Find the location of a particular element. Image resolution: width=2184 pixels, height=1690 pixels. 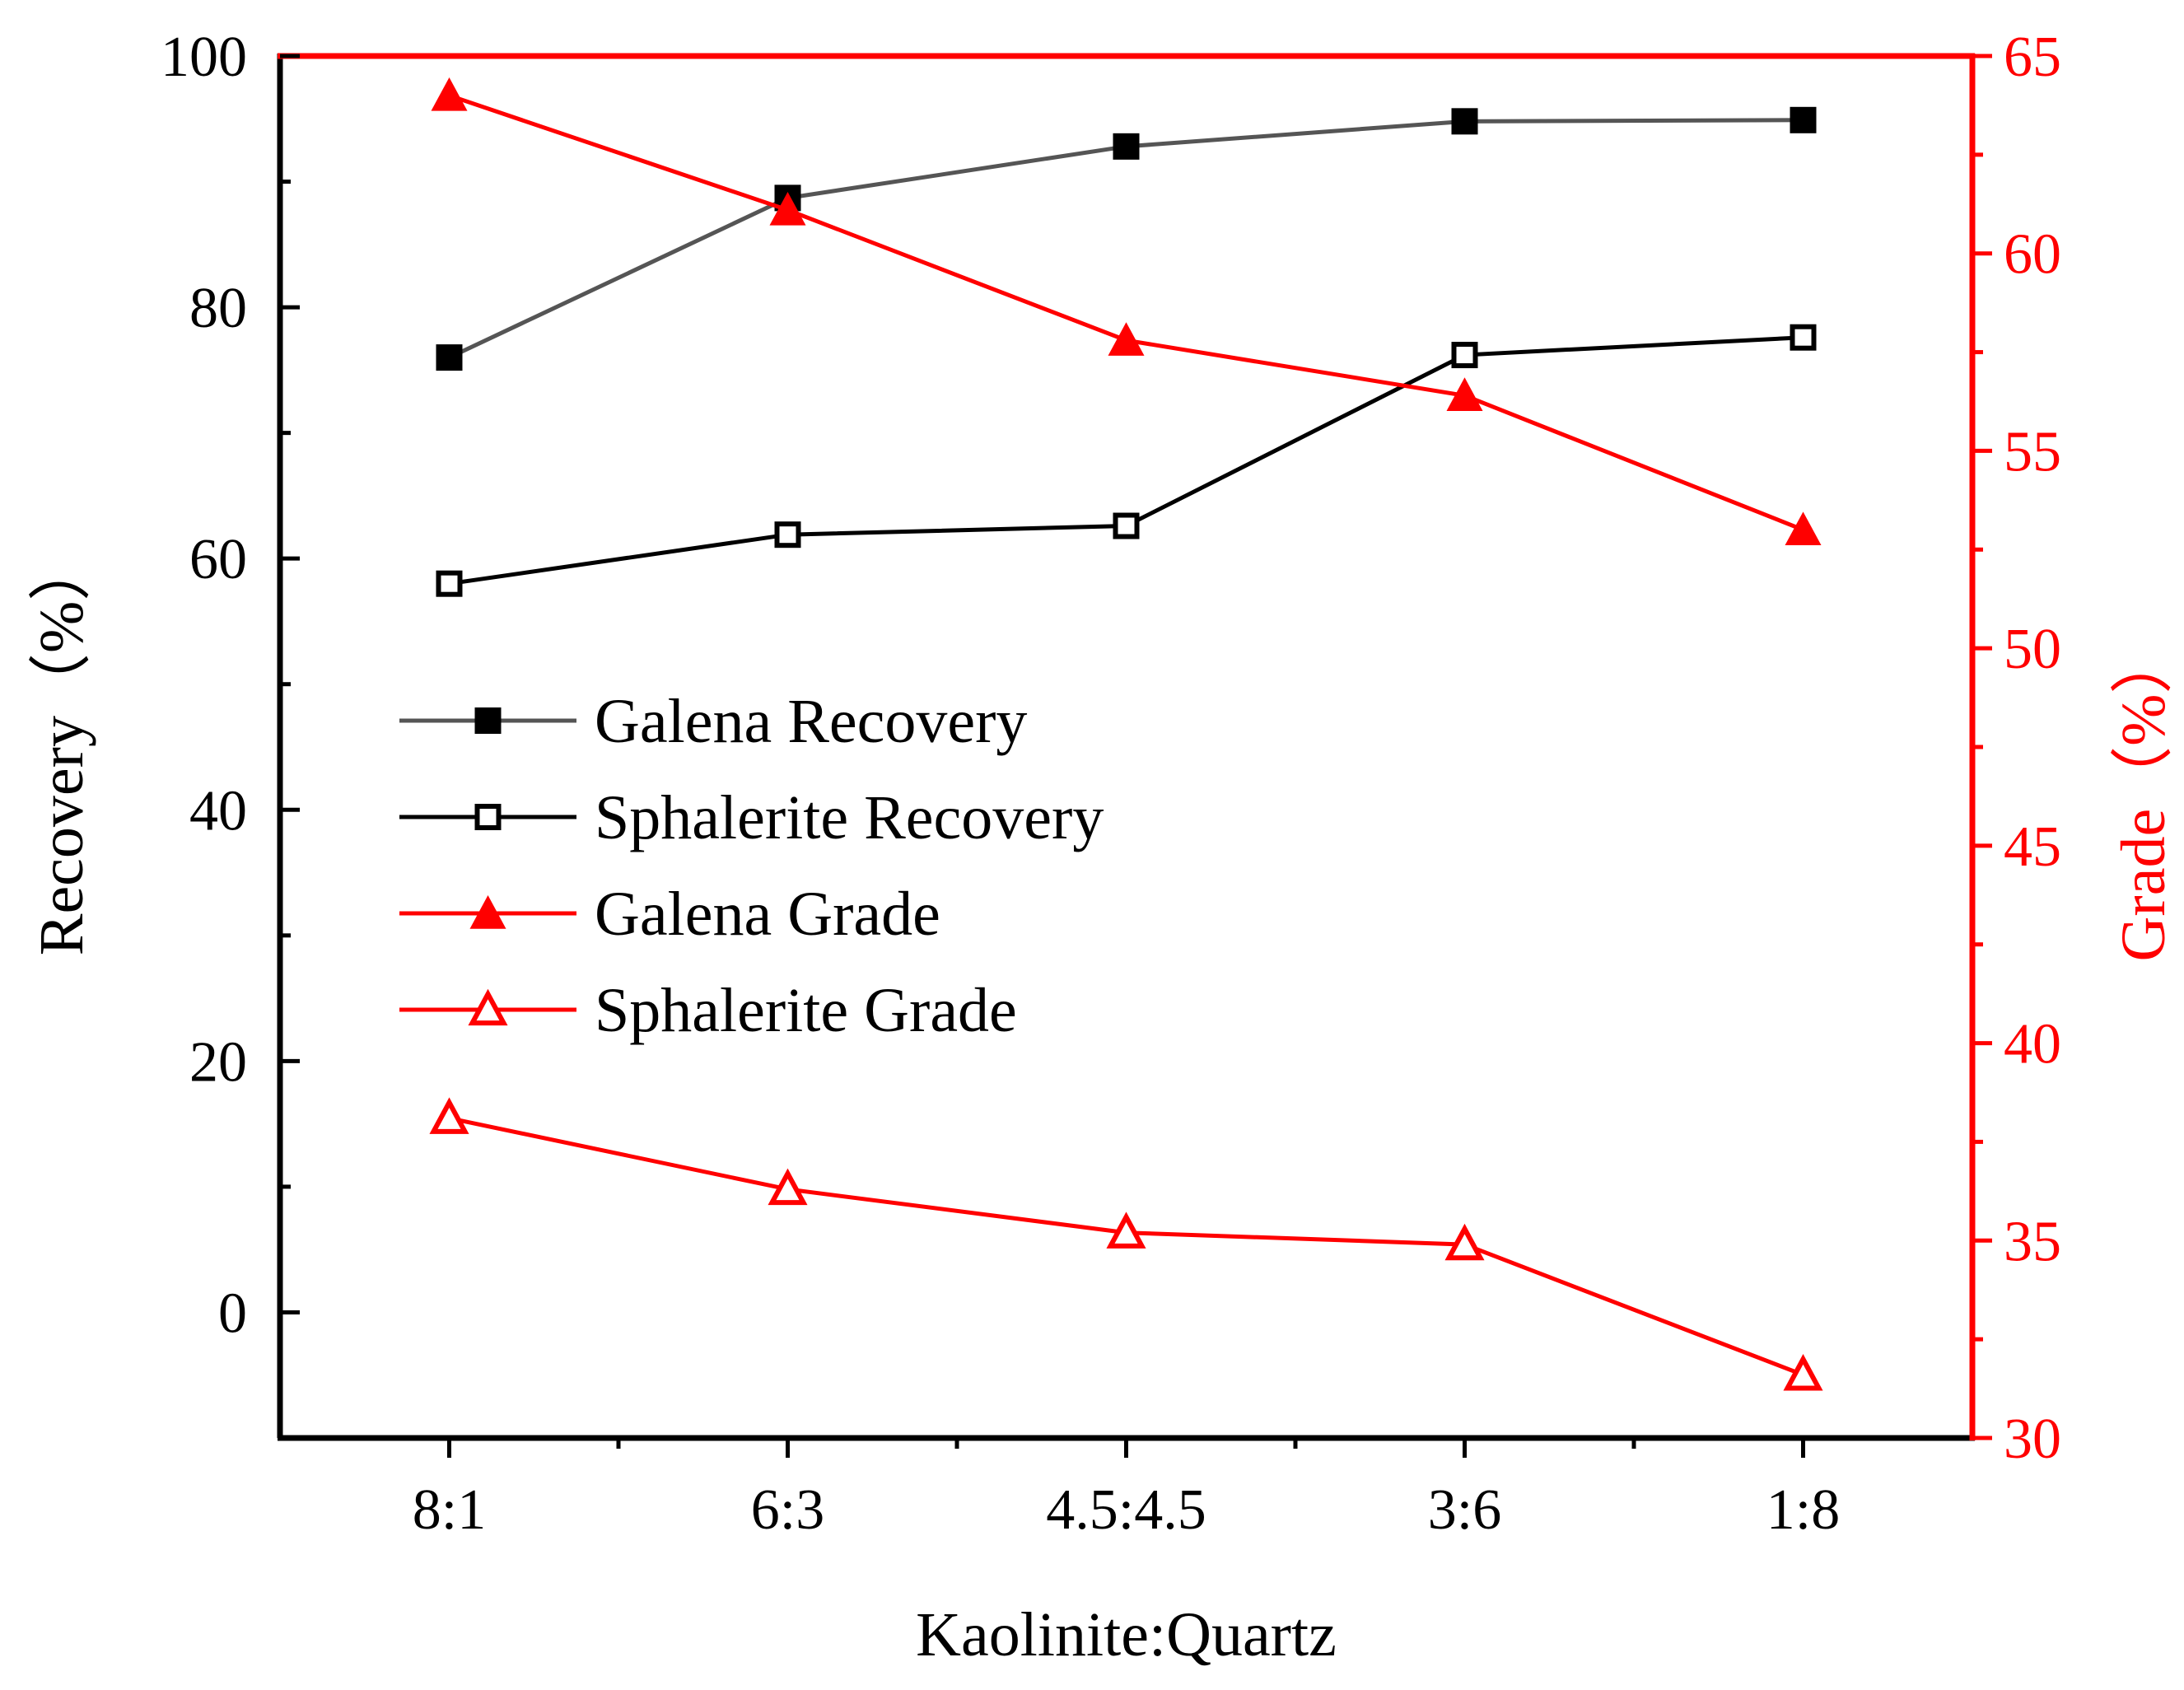

left-y-tick-label: 40 is located at coordinates (218, 811).